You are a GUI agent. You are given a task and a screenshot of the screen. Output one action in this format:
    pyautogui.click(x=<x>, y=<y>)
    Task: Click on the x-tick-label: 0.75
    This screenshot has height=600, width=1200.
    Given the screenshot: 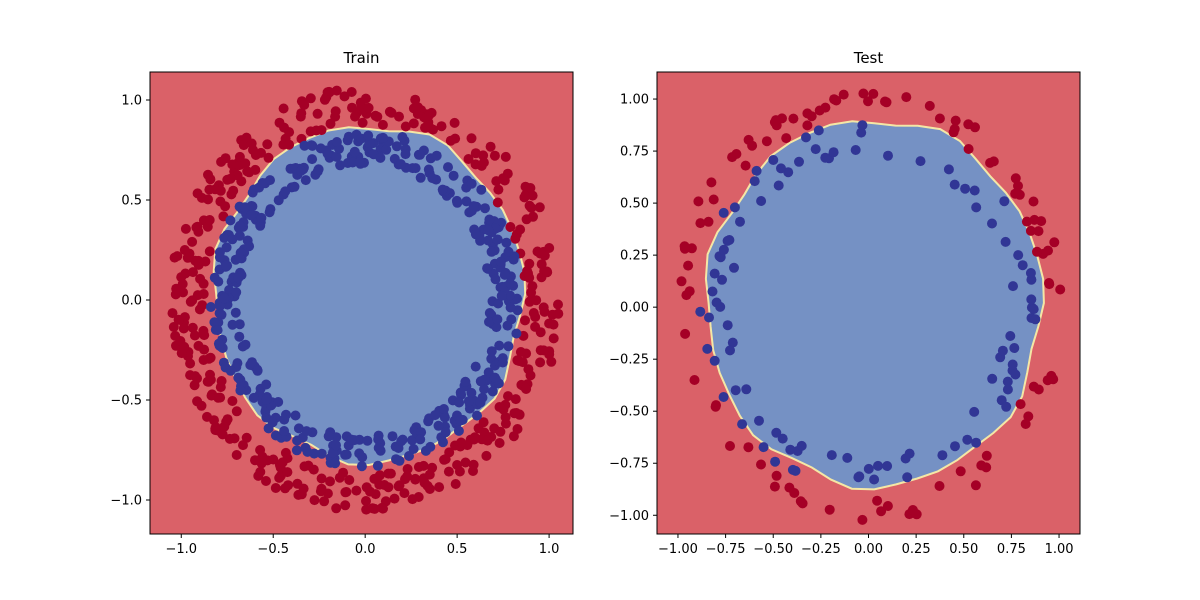 What is the action you would take?
    pyautogui.click(x=1011, y=549)
    